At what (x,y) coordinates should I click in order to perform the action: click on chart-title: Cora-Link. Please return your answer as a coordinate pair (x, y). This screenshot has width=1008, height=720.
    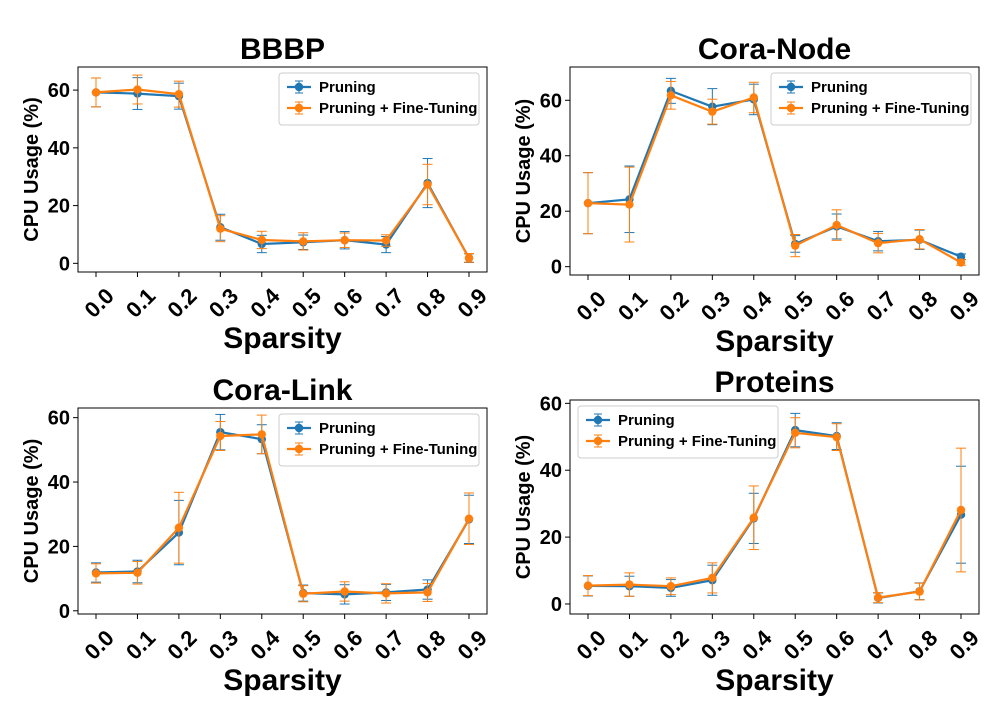
    Looking at the image, I should click on (282, 390).